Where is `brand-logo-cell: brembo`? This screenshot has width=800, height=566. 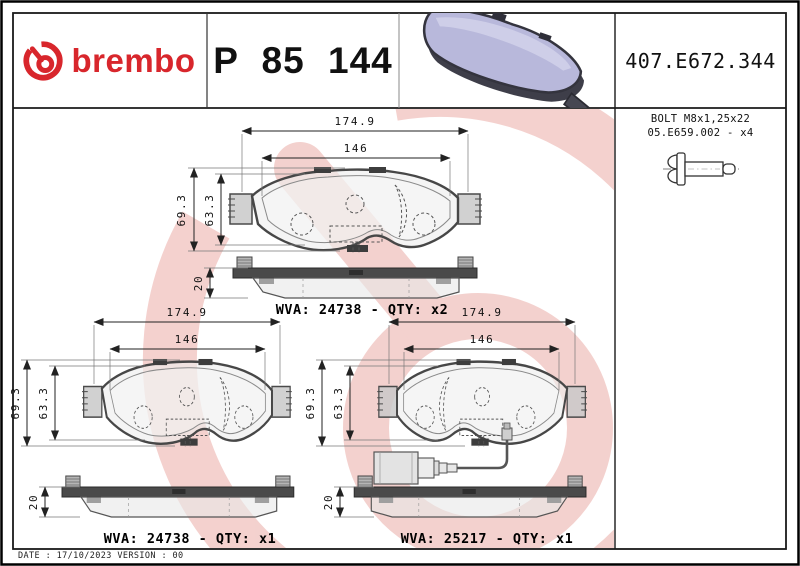 brand-logo-cell: brembo is located at coordinates (110, 60).